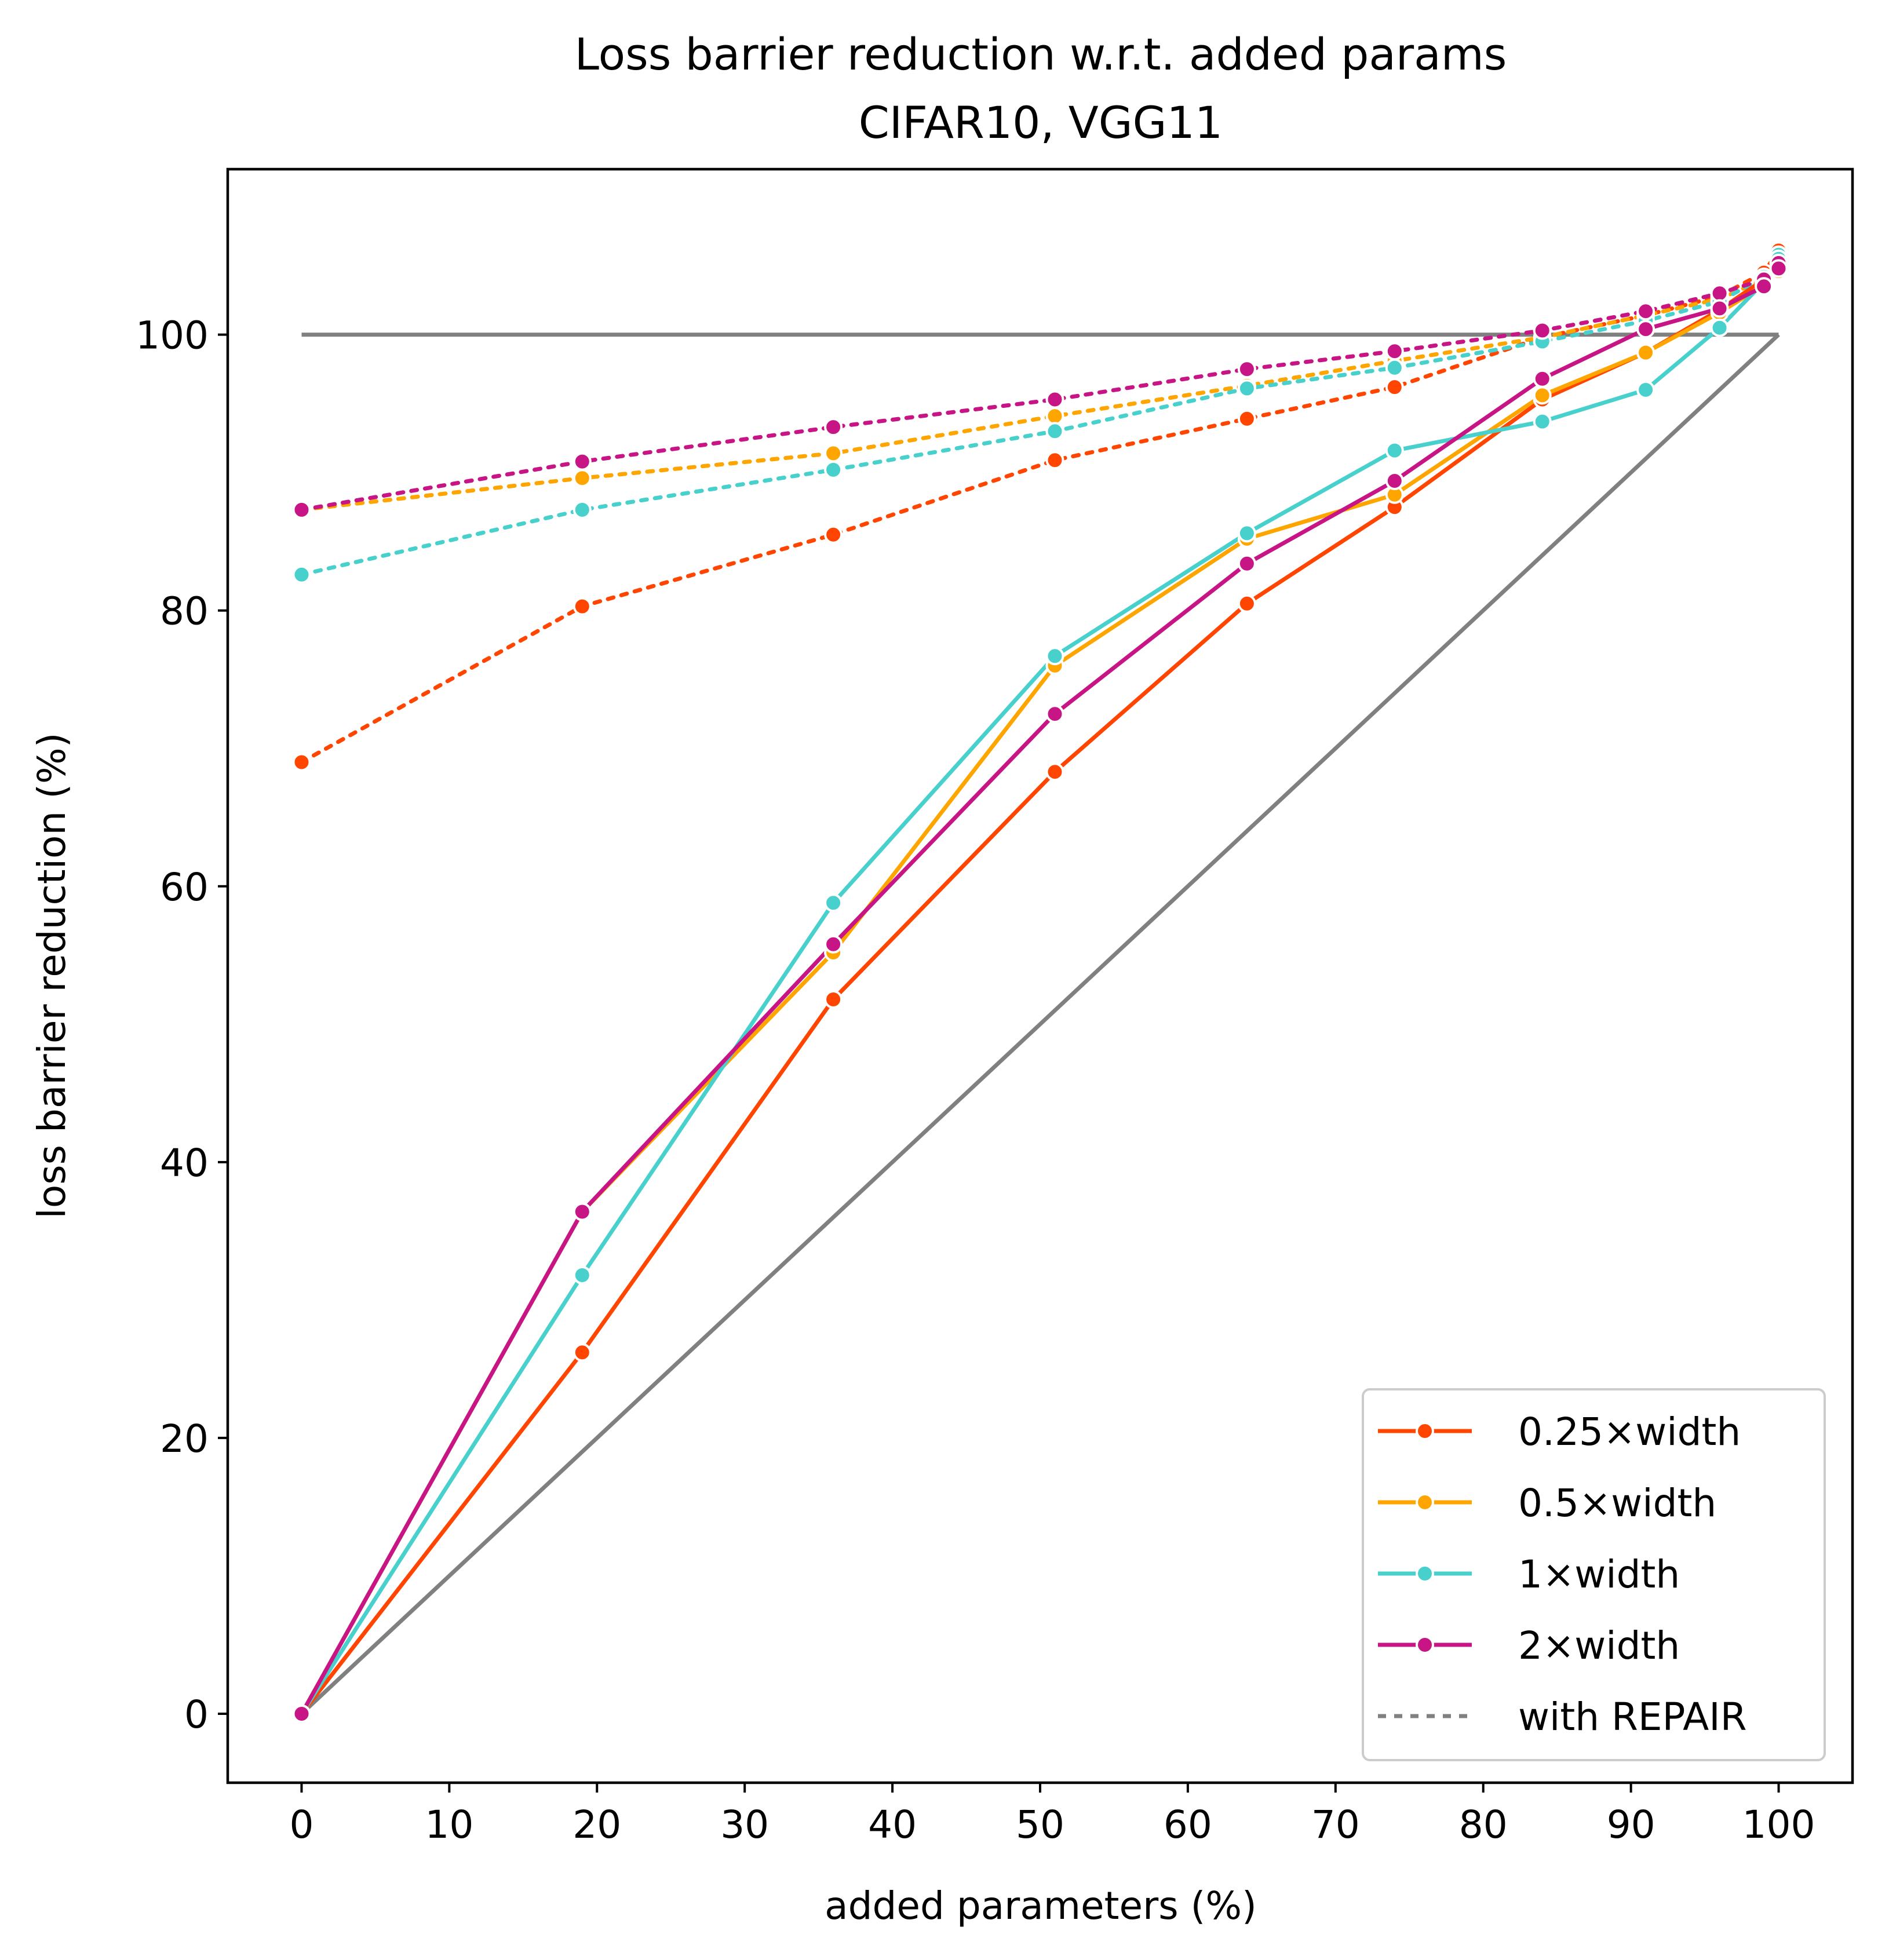 The height and width of the screenshot is (1960, 1878). Describe the element at coordinates (1335, 1824) in the screenshot. I see `x-tick-label: 70` at that location.